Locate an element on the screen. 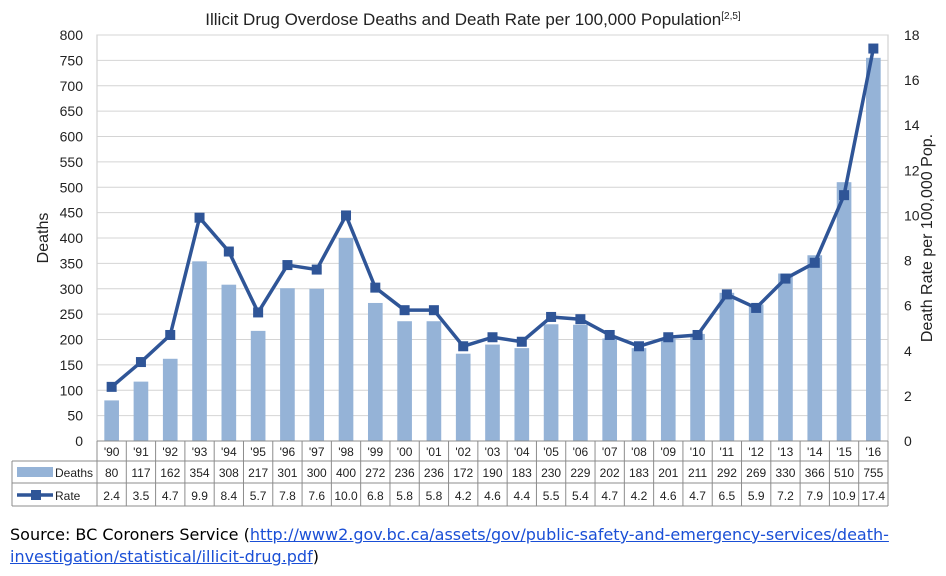  legend-deaths-label: Deaths is located at coordinates (74, 473).